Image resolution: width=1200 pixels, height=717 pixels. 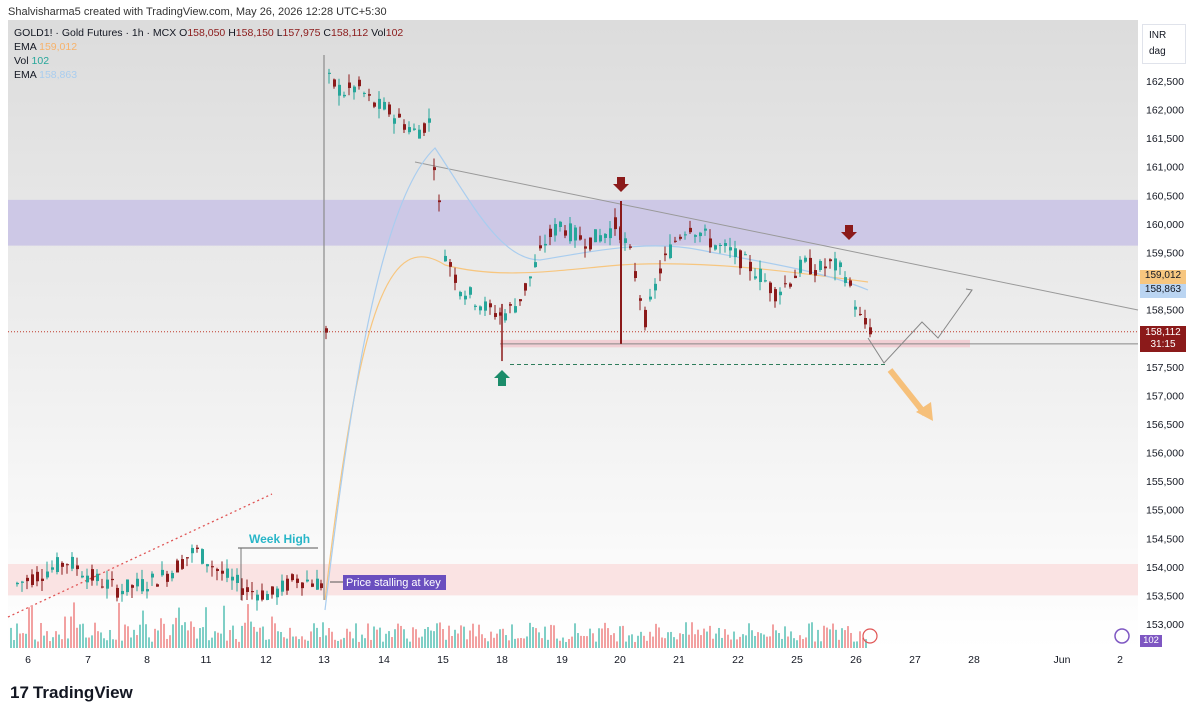 What do you see at coordinates (384, 660) in the screenshot?
I see `x-tick-label: 14` at bounding box center [384, 660].